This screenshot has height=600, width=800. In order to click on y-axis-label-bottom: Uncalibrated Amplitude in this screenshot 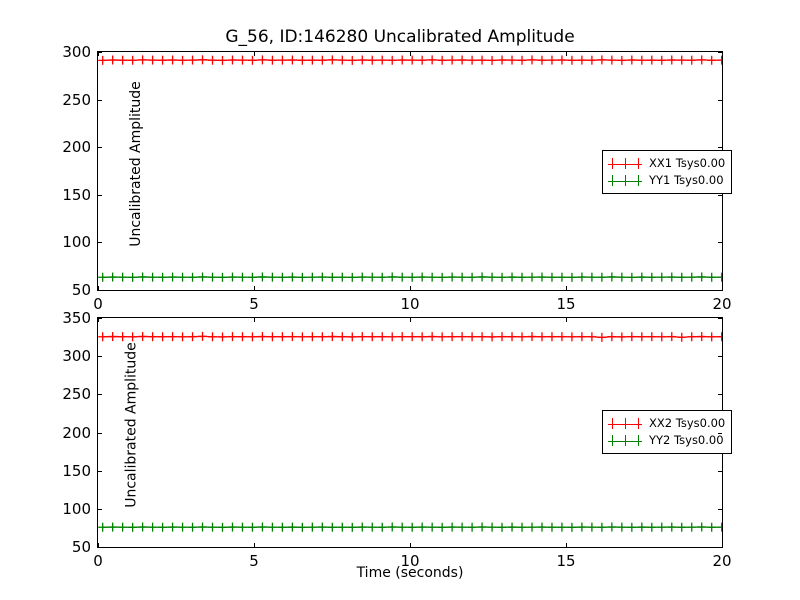, I will do `click(131, 425)`.